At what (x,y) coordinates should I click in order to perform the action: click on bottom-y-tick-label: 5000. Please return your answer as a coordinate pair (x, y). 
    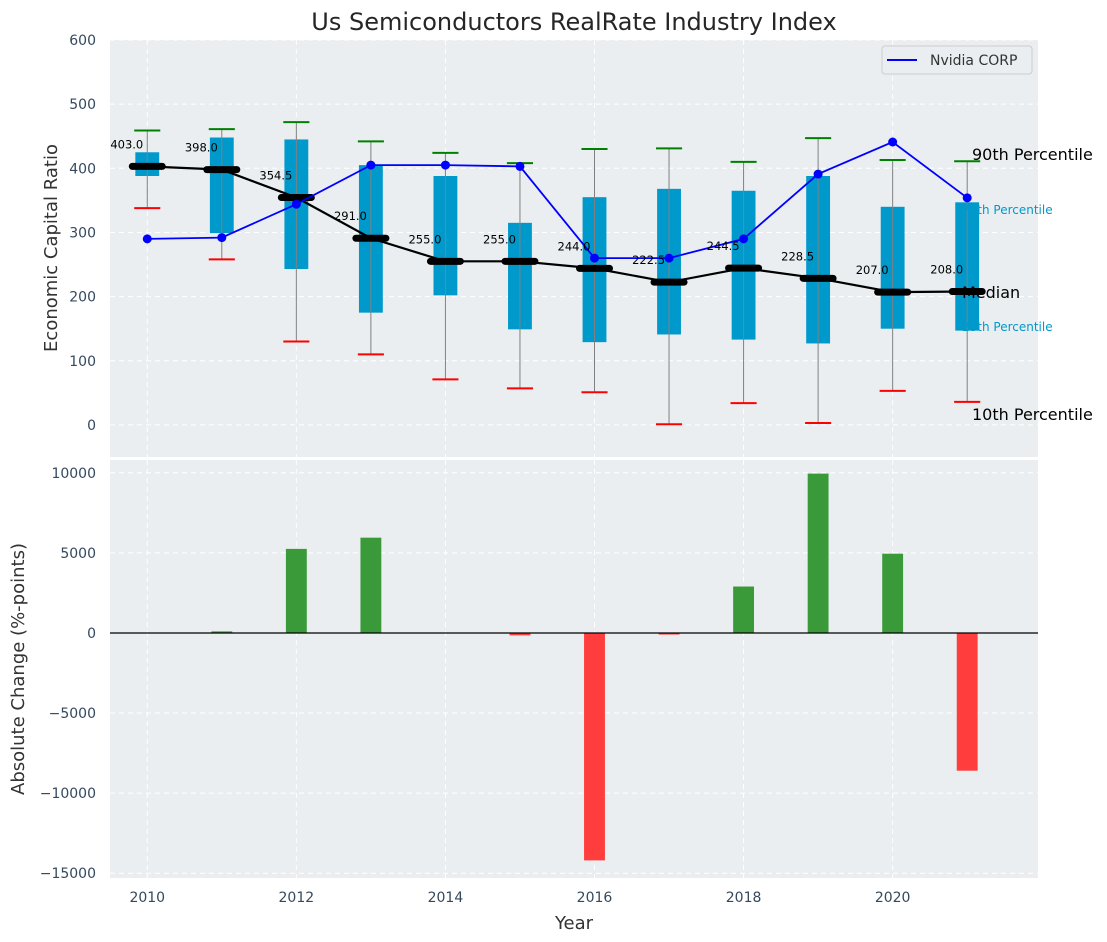
    Looking at the image, I should click on (78, 554).